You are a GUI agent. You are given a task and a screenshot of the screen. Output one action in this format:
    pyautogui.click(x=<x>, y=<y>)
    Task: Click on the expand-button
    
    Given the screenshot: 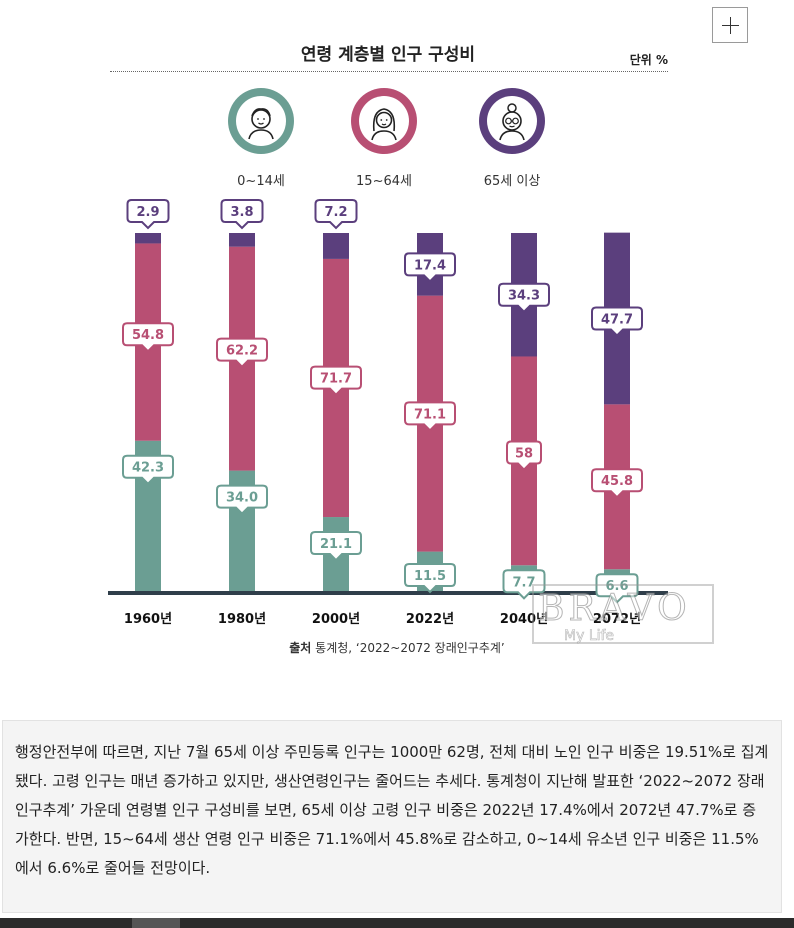 What is the action you would take?
    pyautogui.click(x=730, y=25)
    